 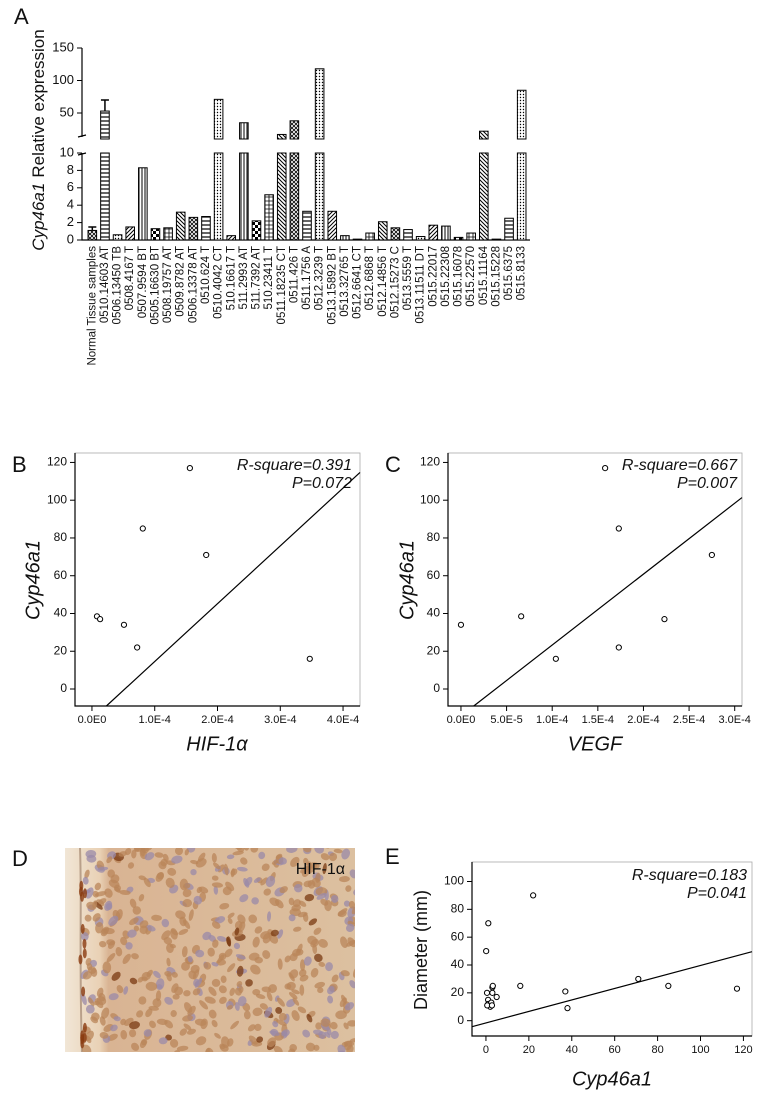 What do you see at coordinates (430, 499) in the screenshot?
I see `y-tick-label: 100` at bounding box center [430, 499].